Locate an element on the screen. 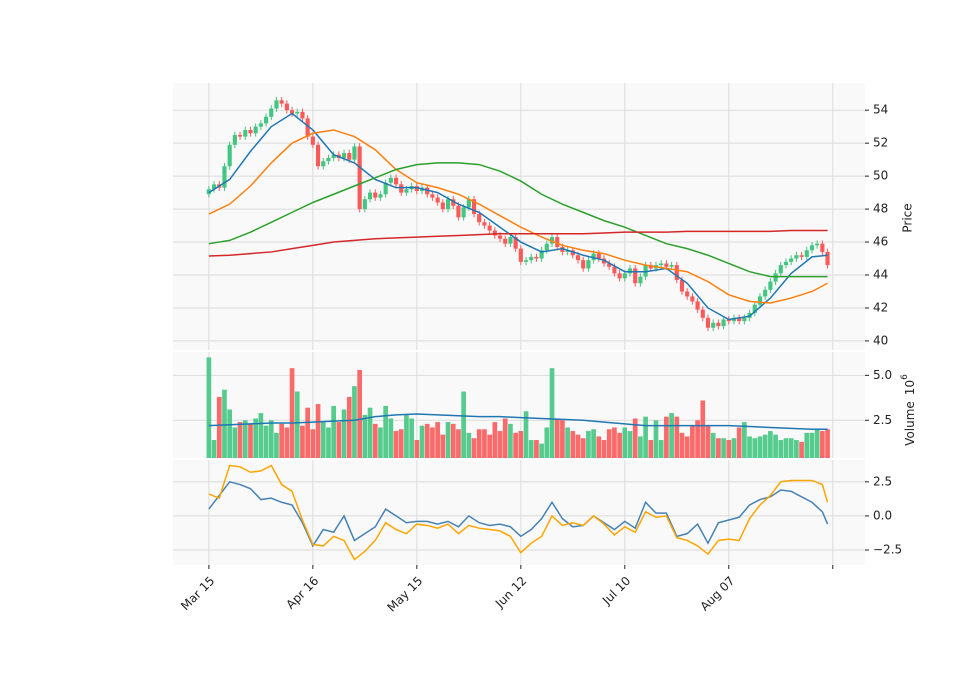 The image size is (960, 690). x-tick-label: May 15 is located at coordinates (404, 594).